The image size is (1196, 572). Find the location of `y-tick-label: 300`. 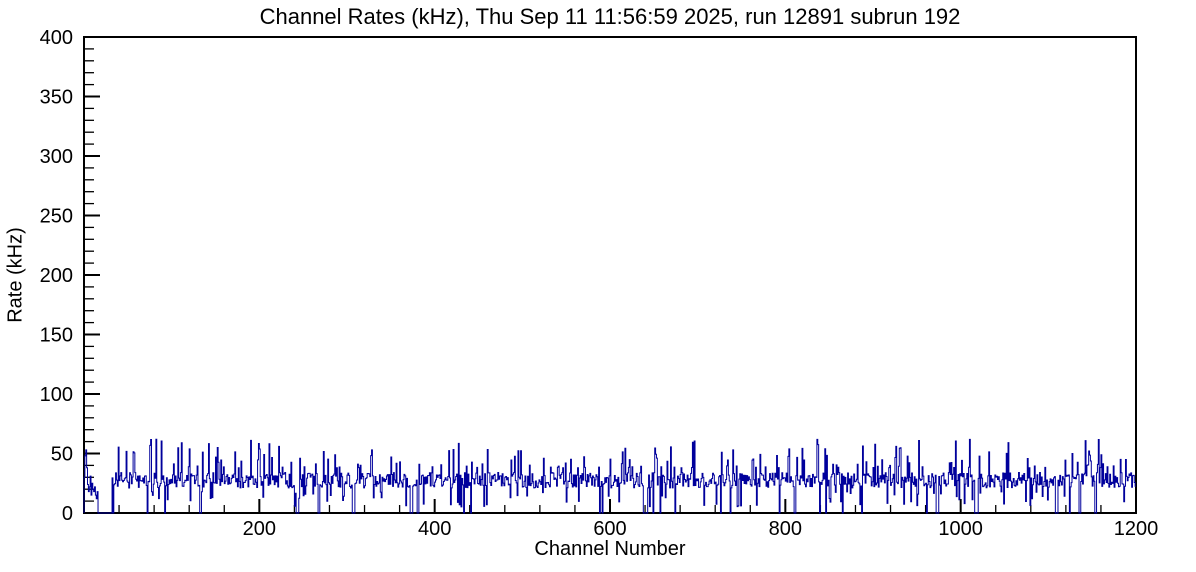

y-tick-label: 300 is located at coordinates (56, 157).